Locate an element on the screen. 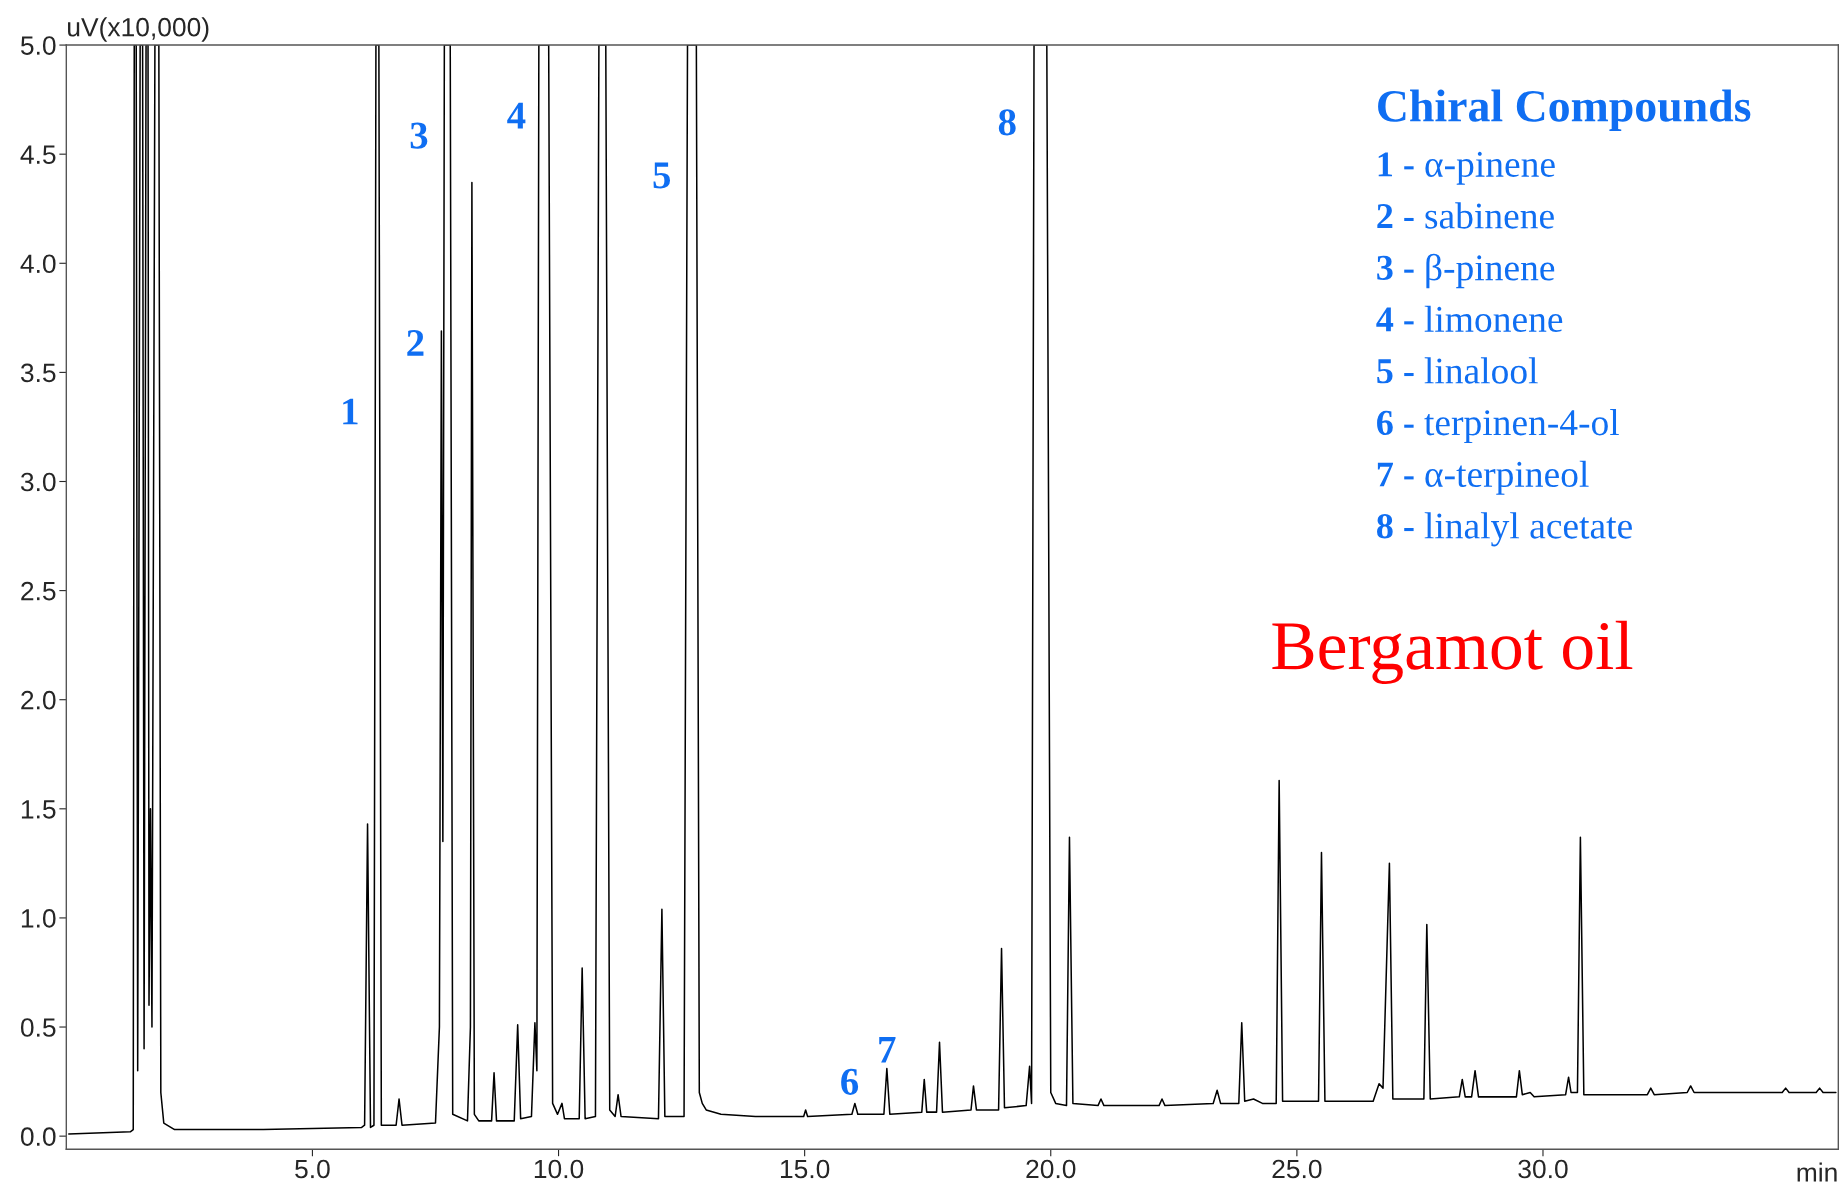 This screenshot has height=1186, width=1842. y-tick-label: 1.5 is located at coordinates (38, 809).